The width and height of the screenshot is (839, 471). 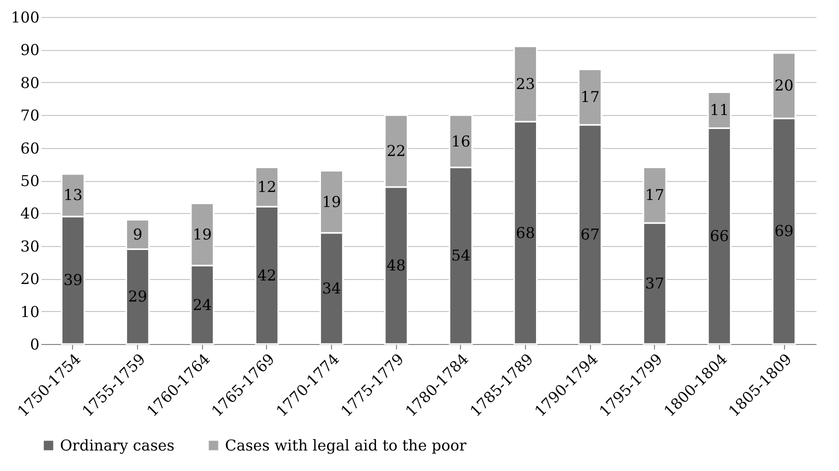 I want to click on data-label: 20, so click(x=784, y=85).